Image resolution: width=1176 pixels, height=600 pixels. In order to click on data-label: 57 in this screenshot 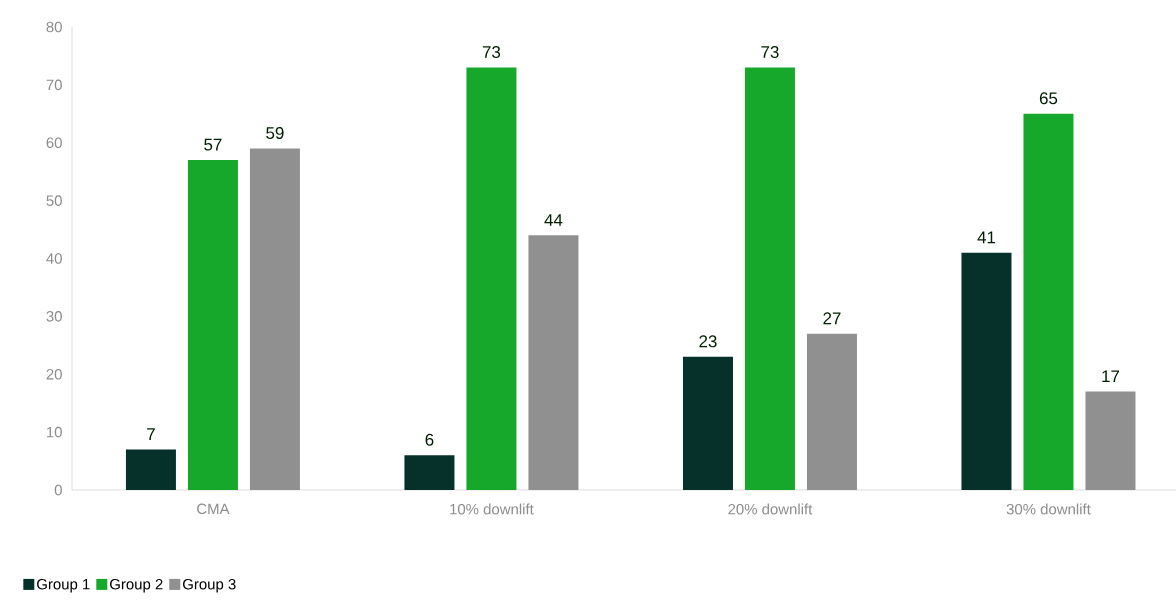, I will do `click(213, 144)`.